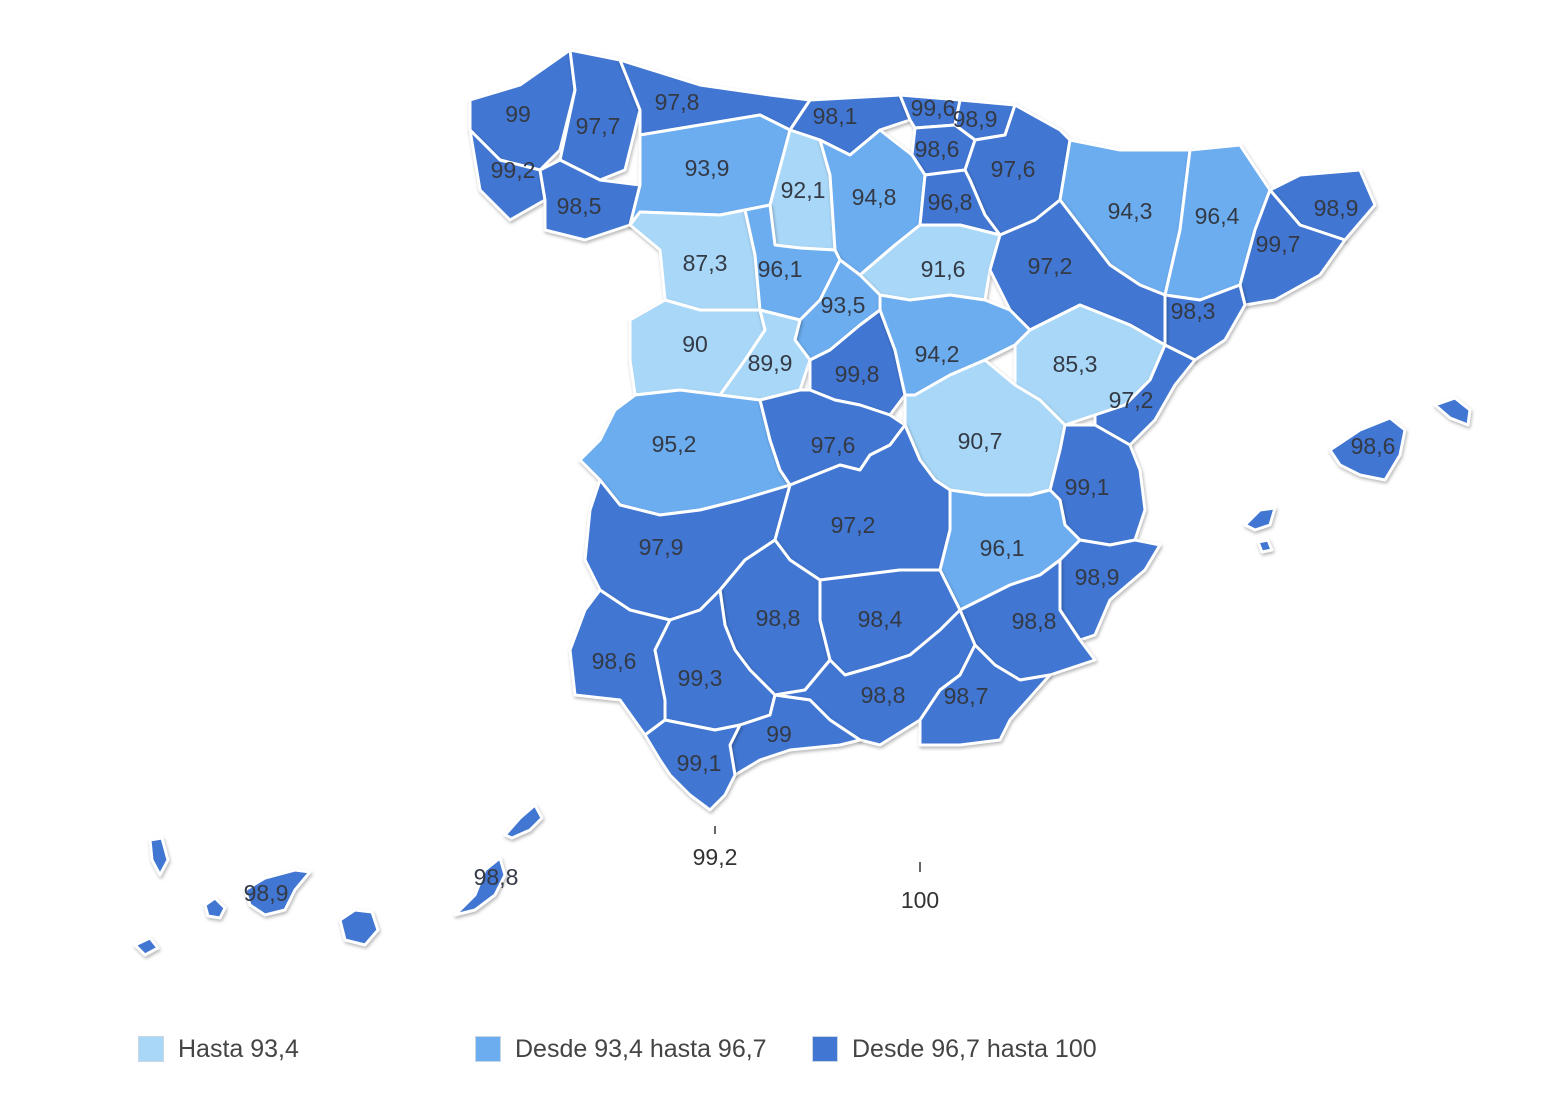 Image resolution: width=1568 pixels, height=1108 pixels. I want to click on province-baleares-formentera, so click(1265, 546).